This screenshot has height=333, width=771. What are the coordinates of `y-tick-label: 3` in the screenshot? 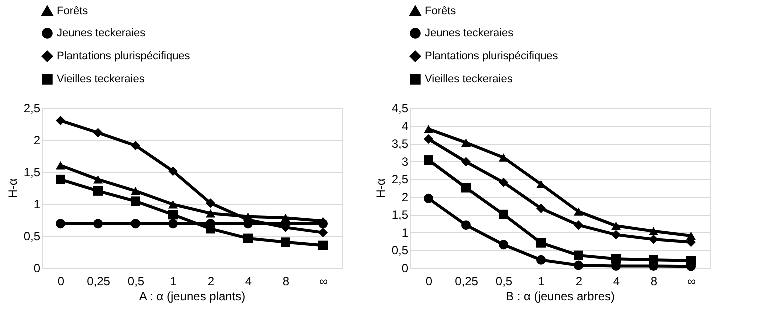 It's located at (405, 161).